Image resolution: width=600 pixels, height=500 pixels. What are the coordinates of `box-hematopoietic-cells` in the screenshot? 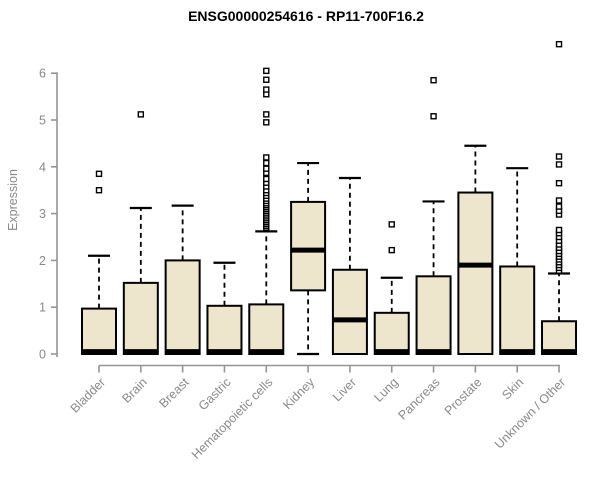 It's located at (266, 329).